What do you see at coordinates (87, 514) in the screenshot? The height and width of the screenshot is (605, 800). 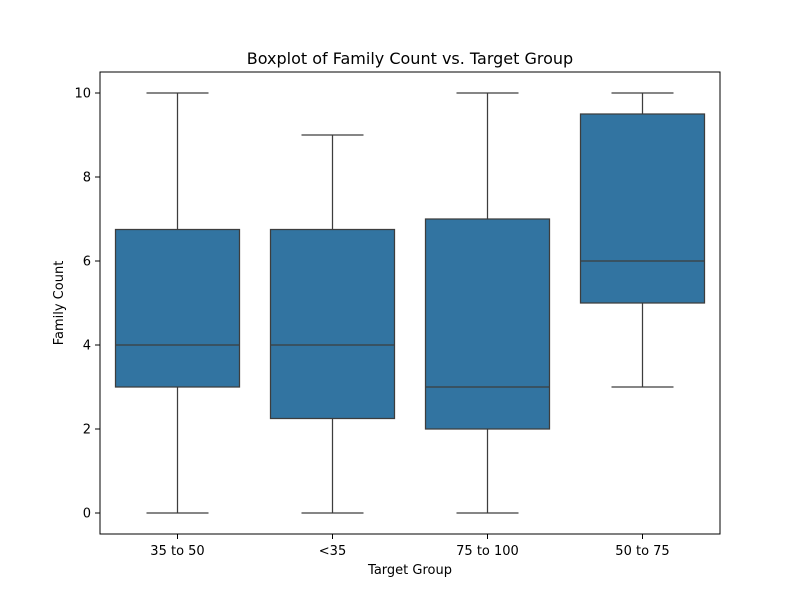 I see `y-tick-label: 0` at bounding box center [87, 514].